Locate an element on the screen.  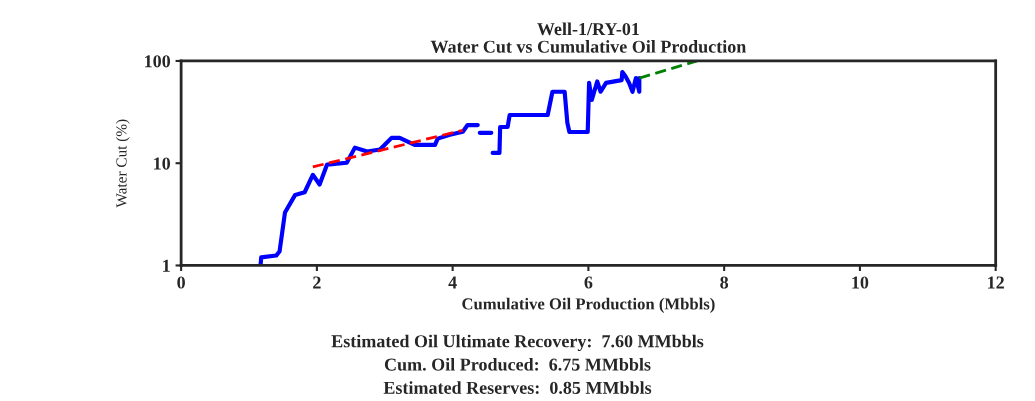
x-tick-label: 12 is located at coordinates (996, 282).